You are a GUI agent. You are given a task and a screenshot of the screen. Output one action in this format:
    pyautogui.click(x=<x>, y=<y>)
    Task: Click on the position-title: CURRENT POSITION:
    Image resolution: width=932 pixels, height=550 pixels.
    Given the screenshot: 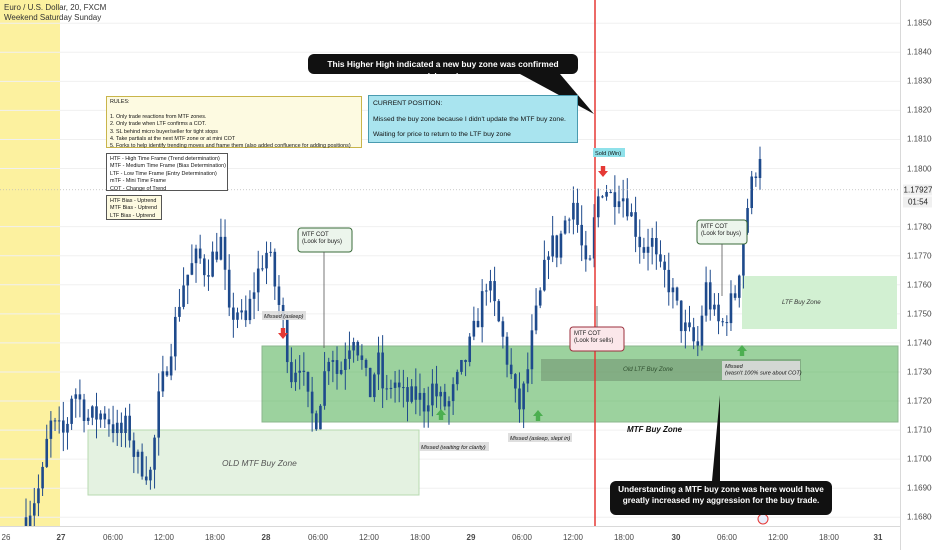 What is the action you would take?
    pyautogui.click(x=408, y=103)
    